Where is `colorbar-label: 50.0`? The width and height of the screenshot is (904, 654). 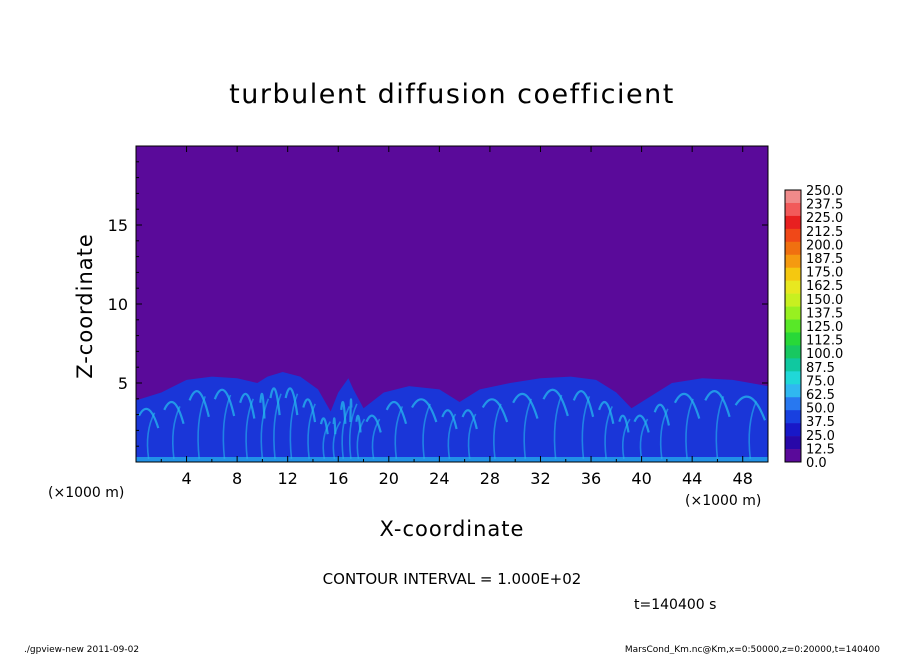
colorbar-label: 50.0 is located at coordinates (820, 409).